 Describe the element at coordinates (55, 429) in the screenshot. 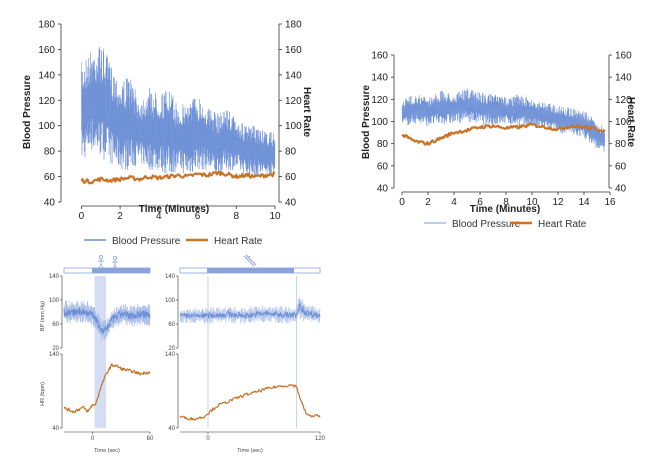

I see `panel-c-hr-ytick-label: 40` at that location.